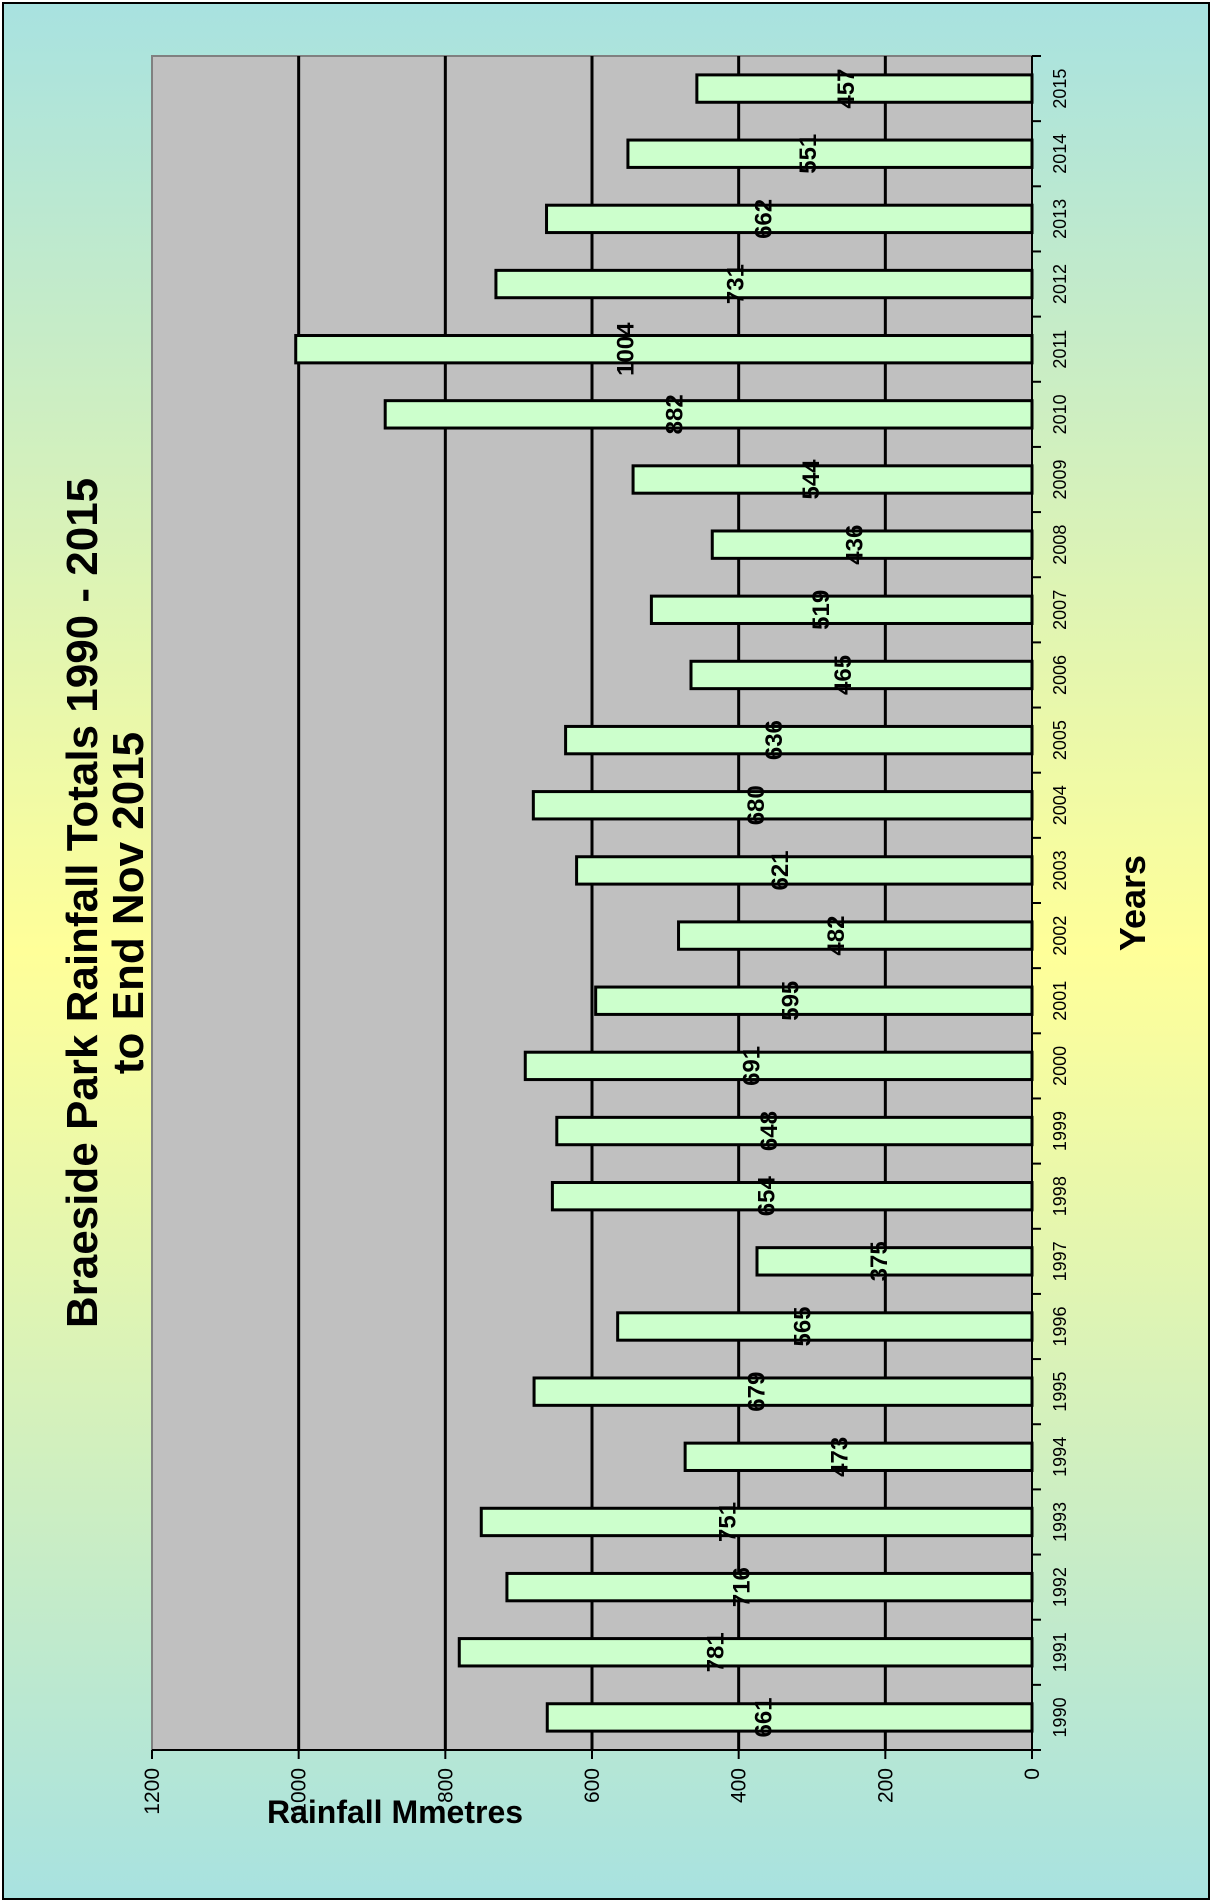 This screenshot has width=1213, height=1903. Describe the element at coordinates (774, 740) in the screenshot. I see `bar-value-label: 636` at that location.